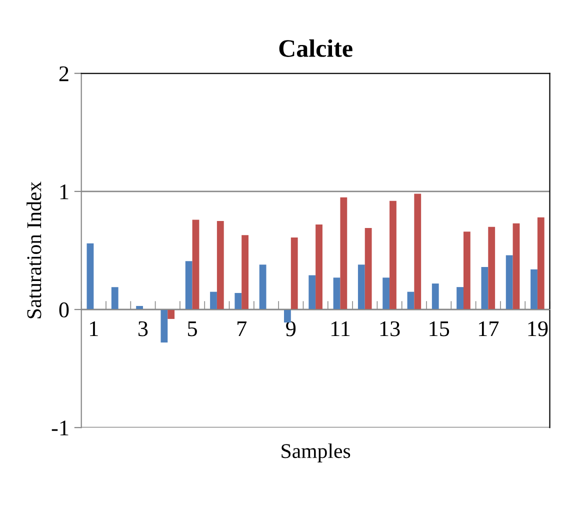  What do you see at coordinates (143, 328) in the screenshot?
I see `x-tick-label: 3` at bounding box center [143, 328].